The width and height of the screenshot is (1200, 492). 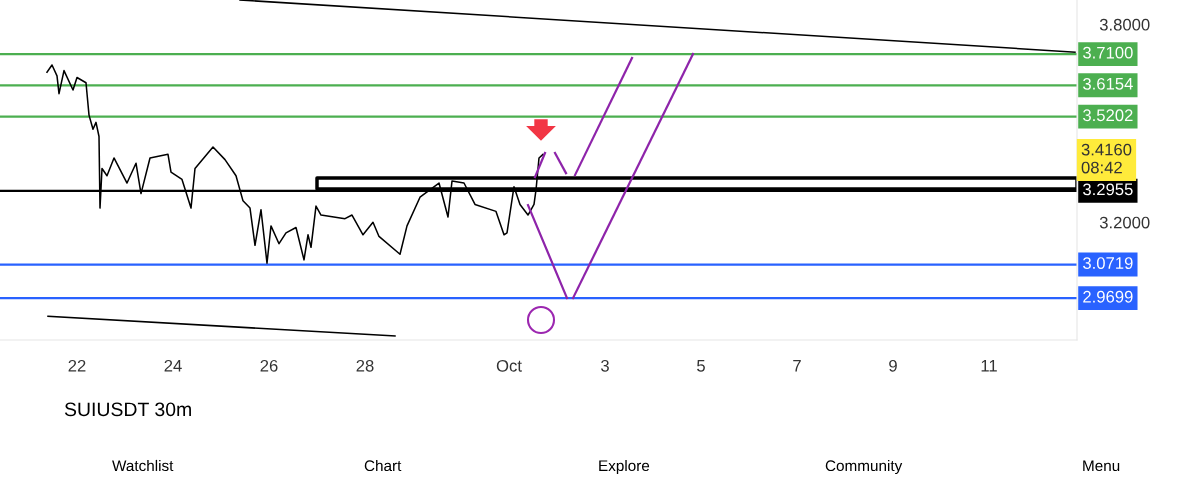 What do you see at coordinates (605, 365) in the screenshot?
I see `x-tick-label: 3` at bounding box center [605, 365].